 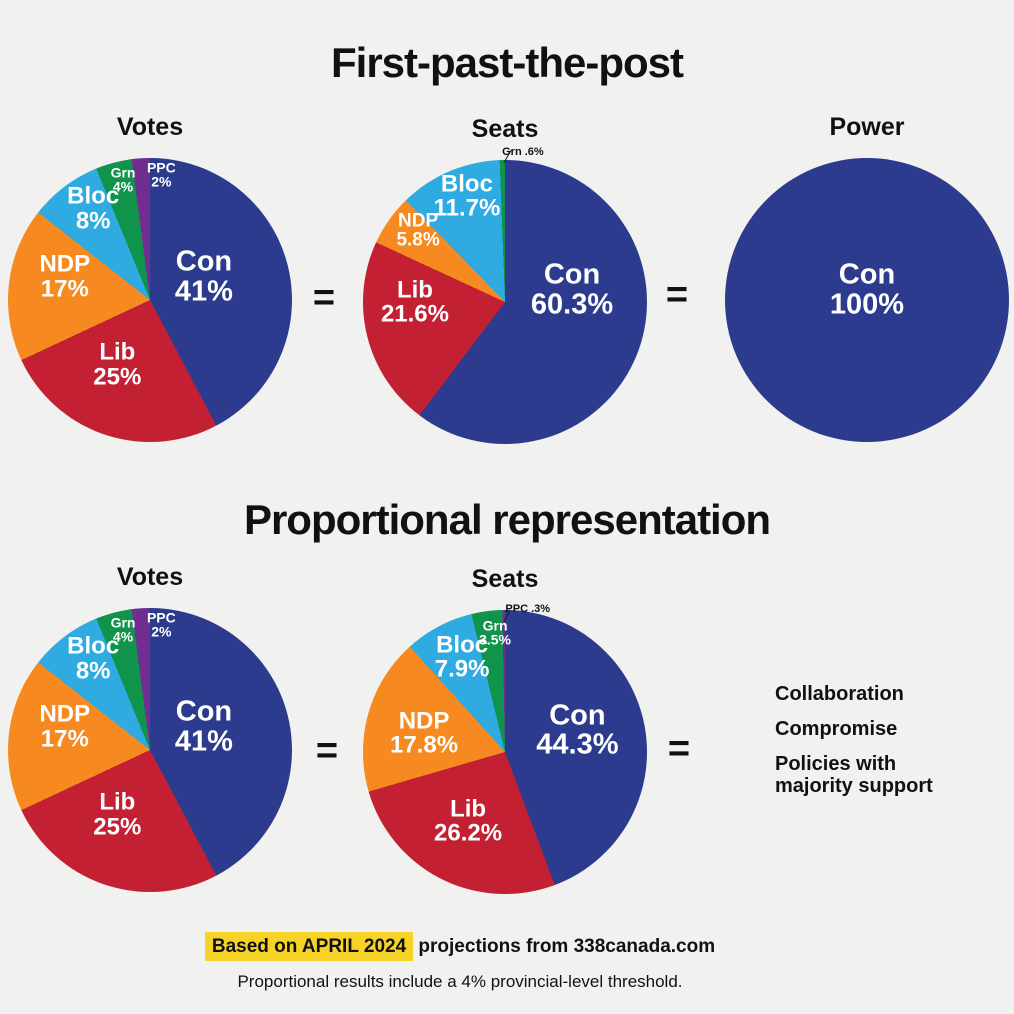 What do you see at coordinates (203, 726) in the screenshot?
I see `slice-label-pr-votes-con: Con 41%` at bounding box center [203, 726].